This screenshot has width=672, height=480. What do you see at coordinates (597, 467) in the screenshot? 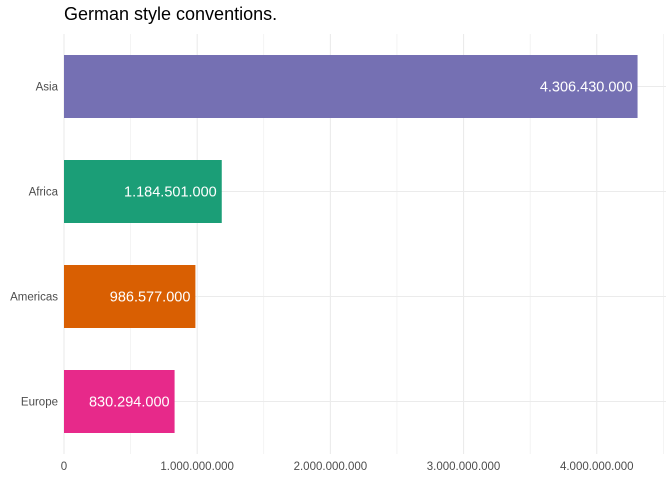
I see `x-tick-label: 4.000.000.000` at bounding box center [597, 467].